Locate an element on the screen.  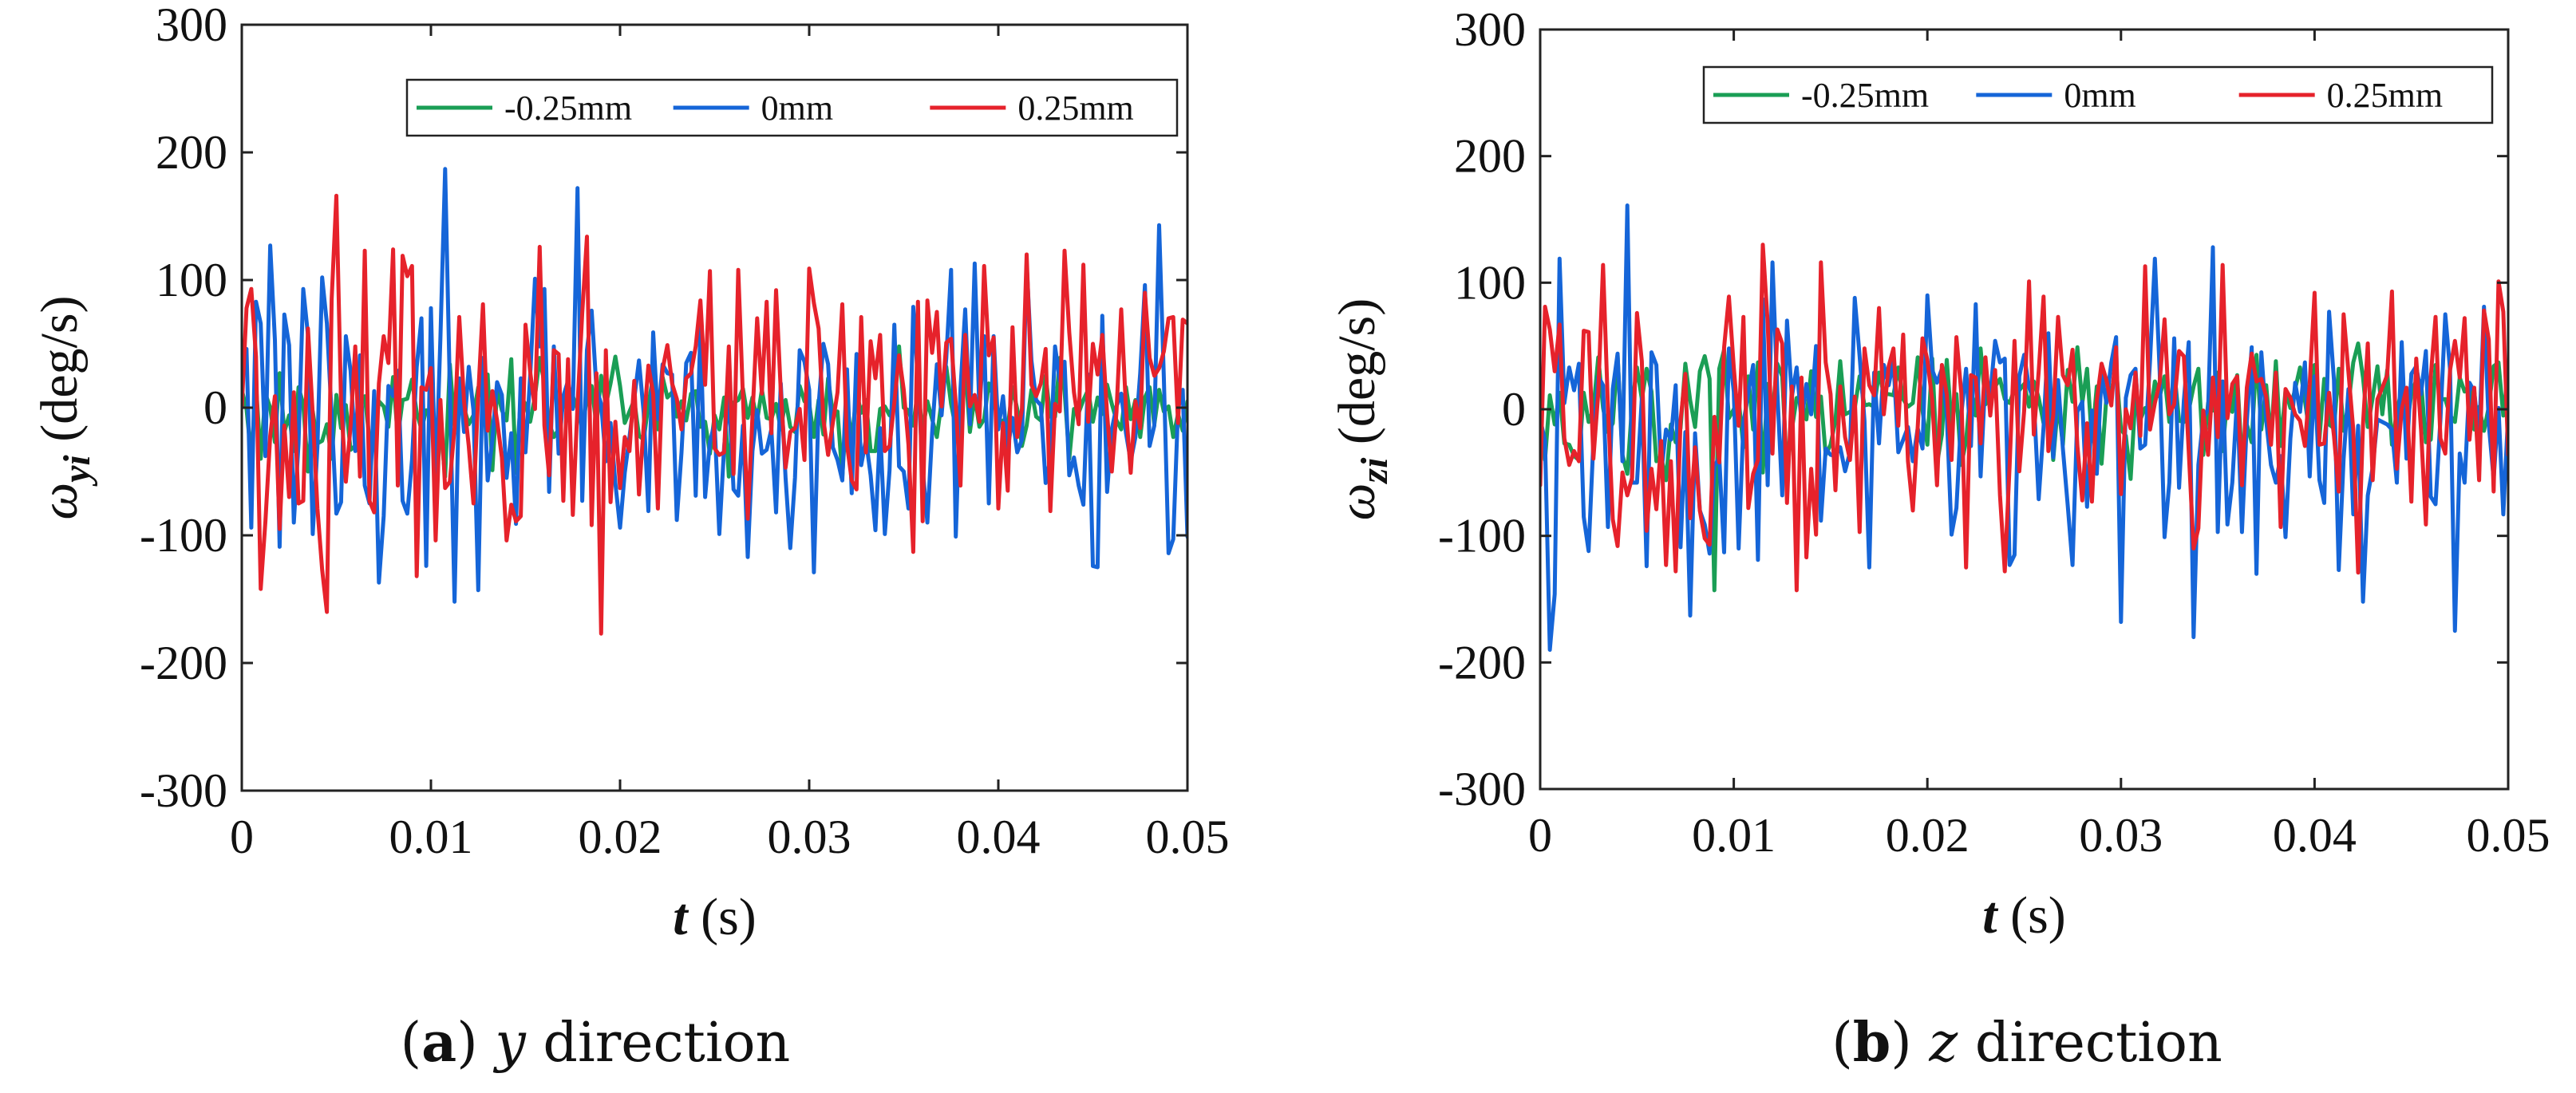
caption-letter: b is located at coordinates (1872, 1043).